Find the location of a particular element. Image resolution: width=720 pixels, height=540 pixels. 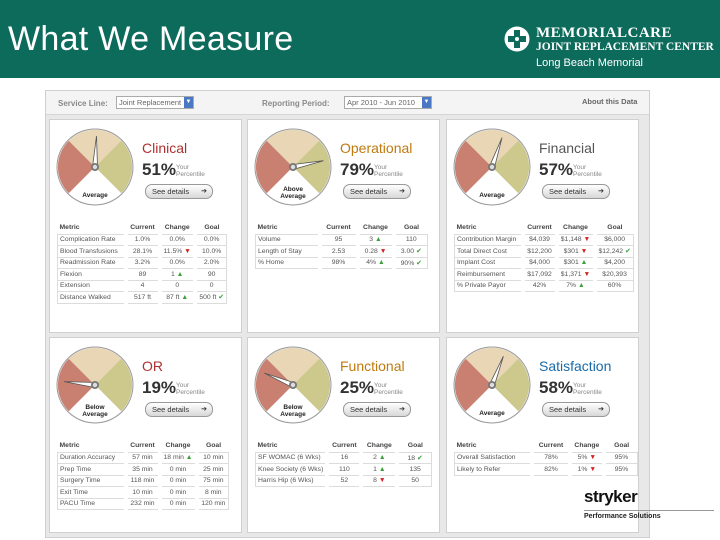

metric-current: 10 min is located at coordinates (142, 492).